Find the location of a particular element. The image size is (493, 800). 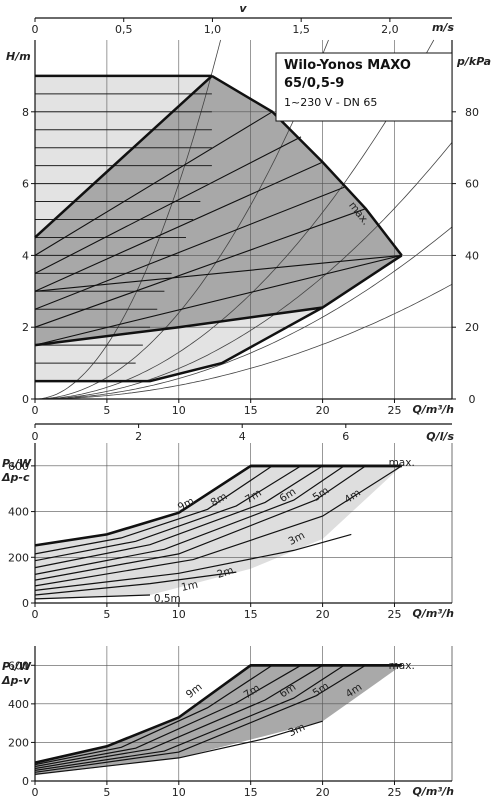

spec-label: 1~230 V - DN 65 is located at coordinates (330, 102).